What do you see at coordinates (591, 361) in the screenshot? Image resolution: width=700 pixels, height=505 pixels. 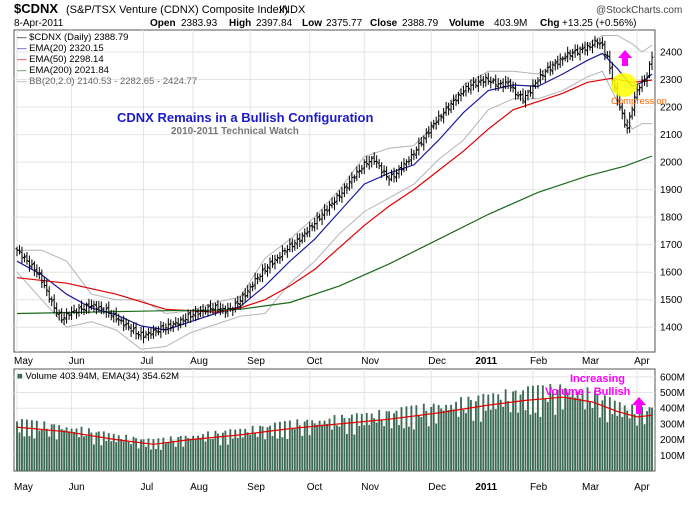 I see `month-label: Mar` at bounding box center [591, 361].